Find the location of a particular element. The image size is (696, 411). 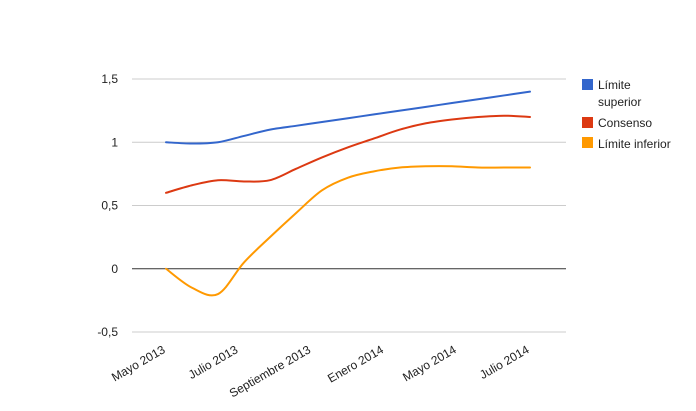

y-tick-label: 1 is located at coordinates (114, 142).